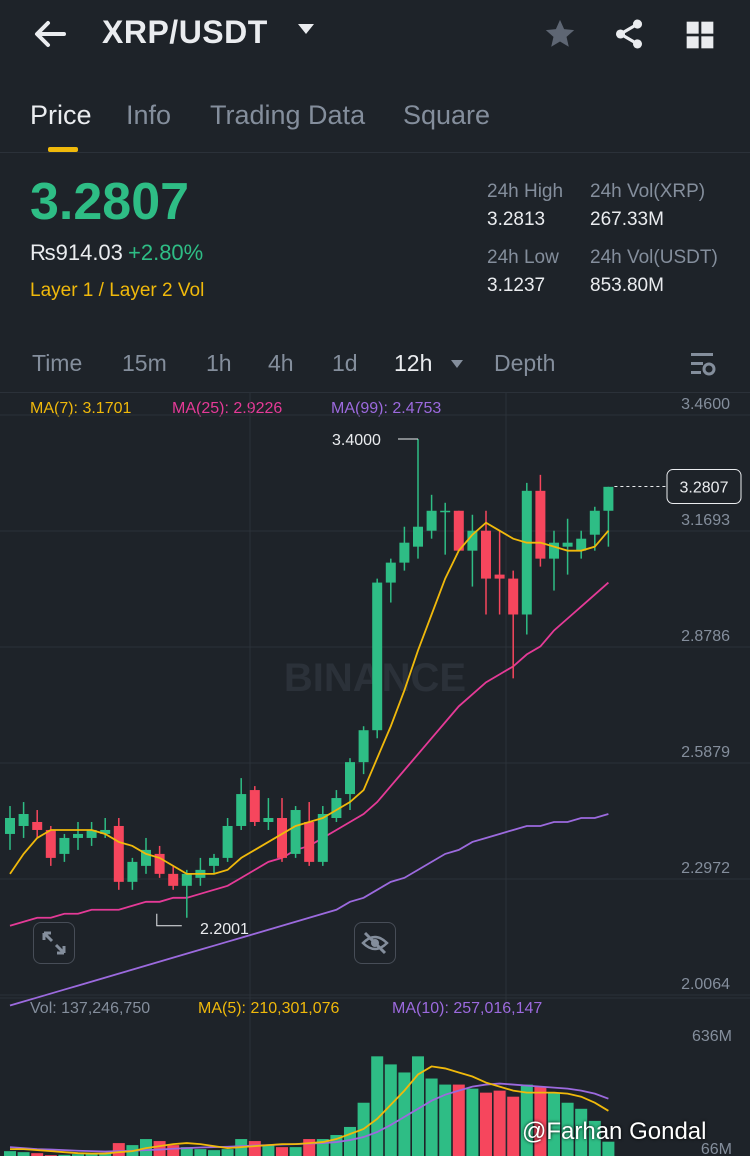 This screenshot has width=750, height=1156. What do you see at coordinates (700, 35) in the screenshot?
I see `grid-icon` at bounding box center [700, 35].